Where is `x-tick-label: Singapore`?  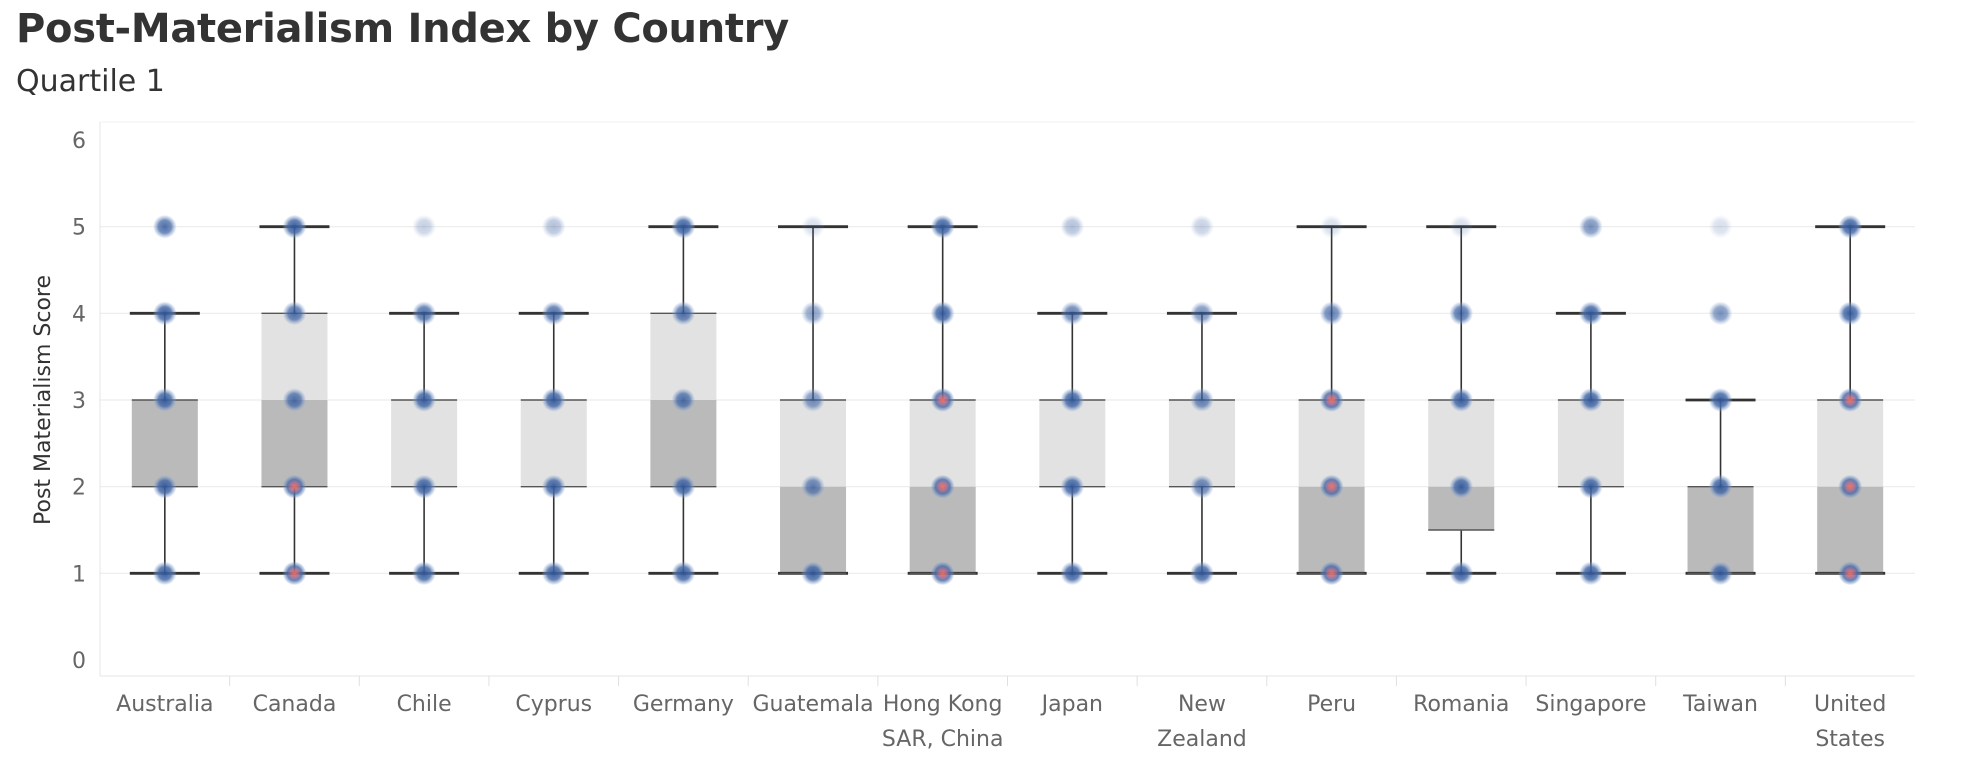
x-tick-label: Singapore is located at coordinates (1590, 704).